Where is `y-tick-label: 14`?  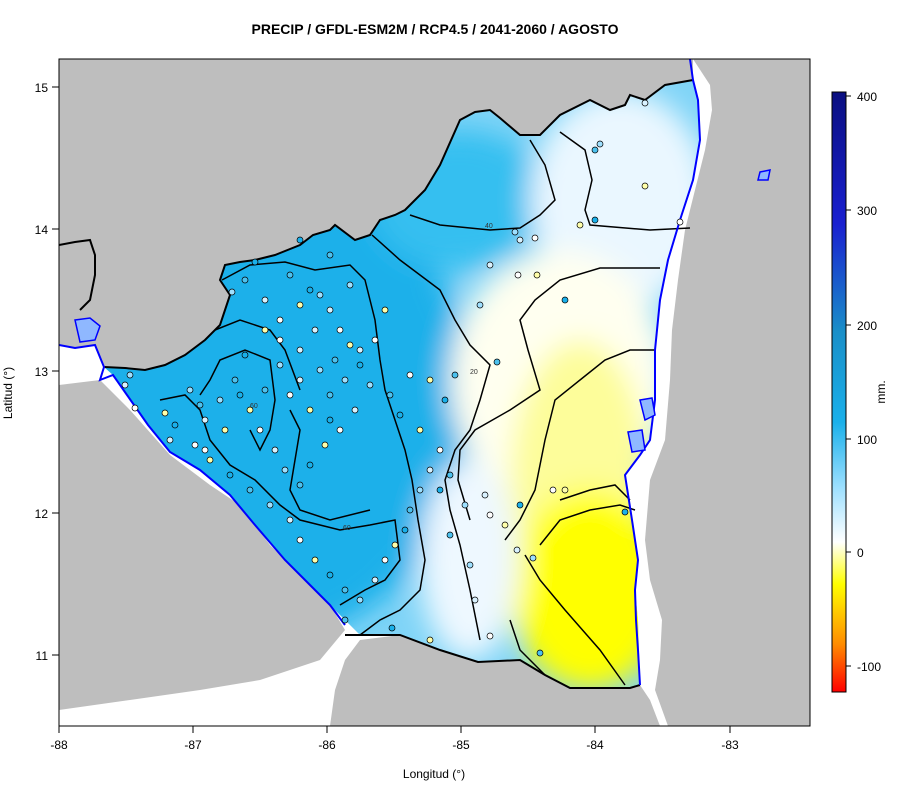 y-tick-label: 14 is located at coordinates (42, 230).